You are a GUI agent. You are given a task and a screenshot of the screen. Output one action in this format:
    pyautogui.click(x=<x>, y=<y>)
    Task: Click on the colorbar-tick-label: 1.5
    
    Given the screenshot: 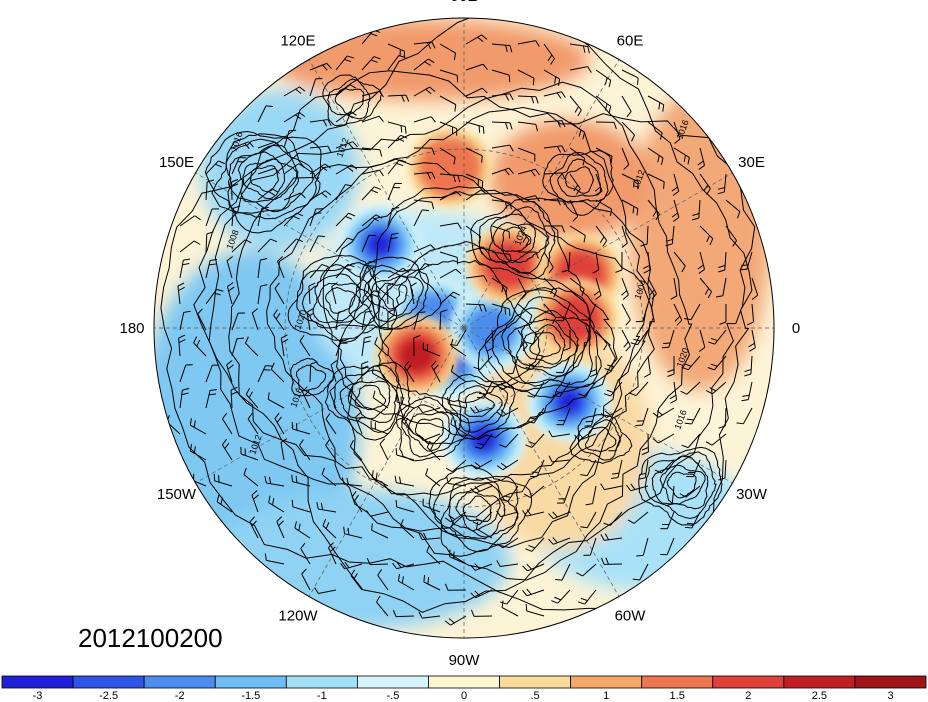 What is the action you would take?
    pyautogui.click(x=677, y=696)
    